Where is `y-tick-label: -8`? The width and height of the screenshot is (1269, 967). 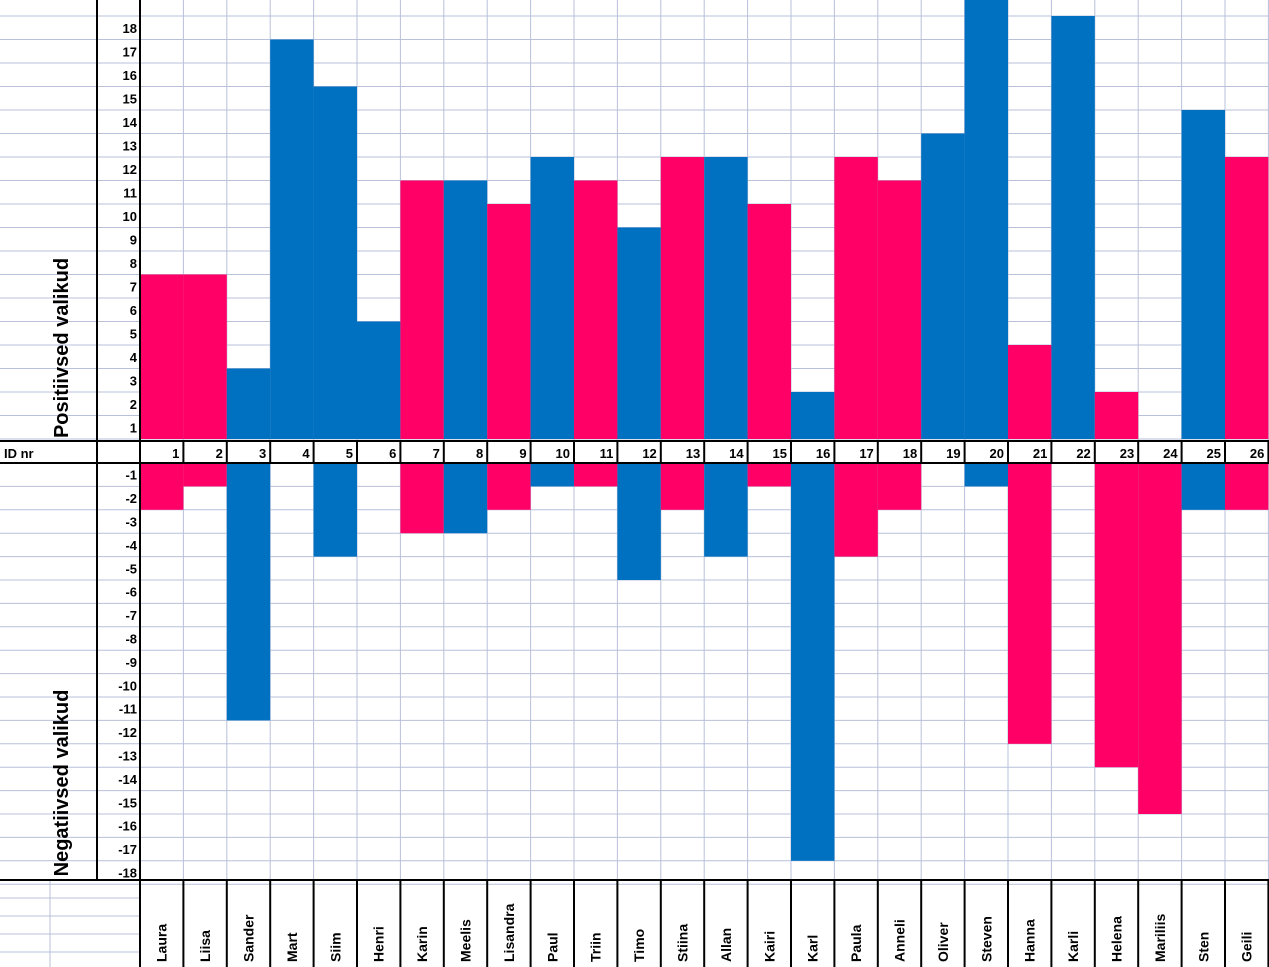 y-tick-label: -8 is located at coordinates (131, 639).